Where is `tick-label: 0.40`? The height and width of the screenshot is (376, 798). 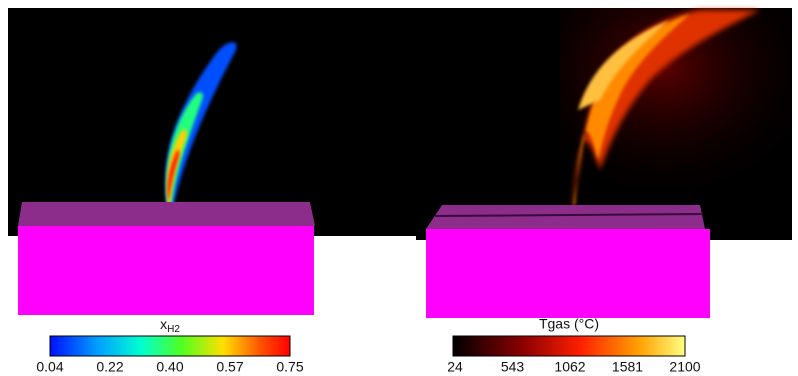 tick-label: 0.40 is located at coordinates (169, 367).